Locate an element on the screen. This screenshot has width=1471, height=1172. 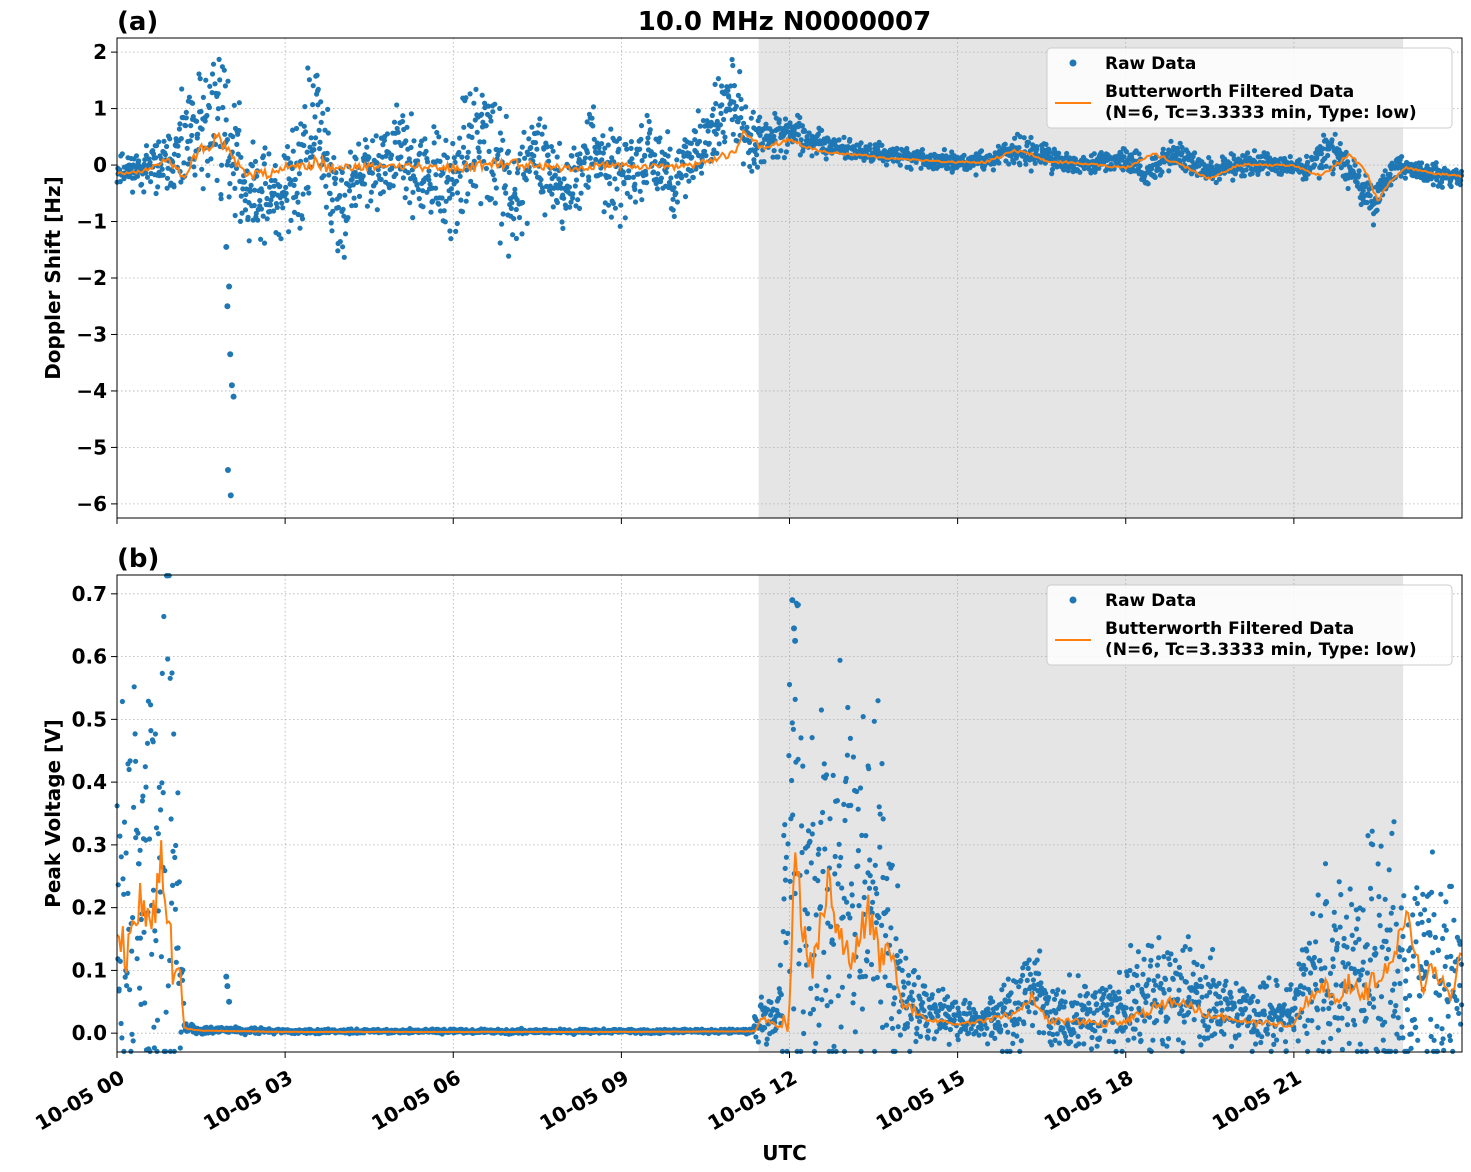
raw-data-outlier is located at coordinates (227, 470).